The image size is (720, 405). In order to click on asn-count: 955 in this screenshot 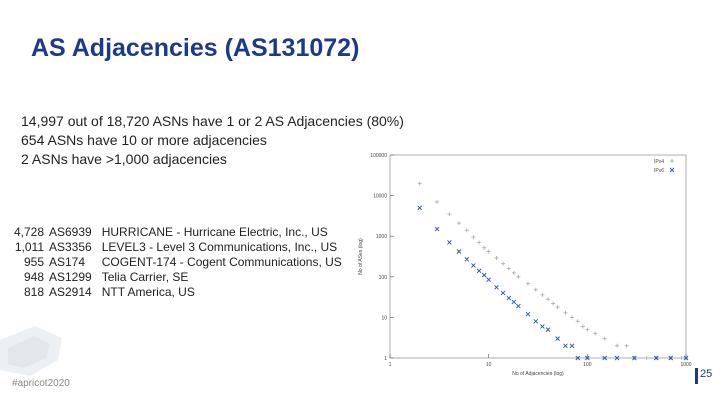, I will do `click(33, 262)`.